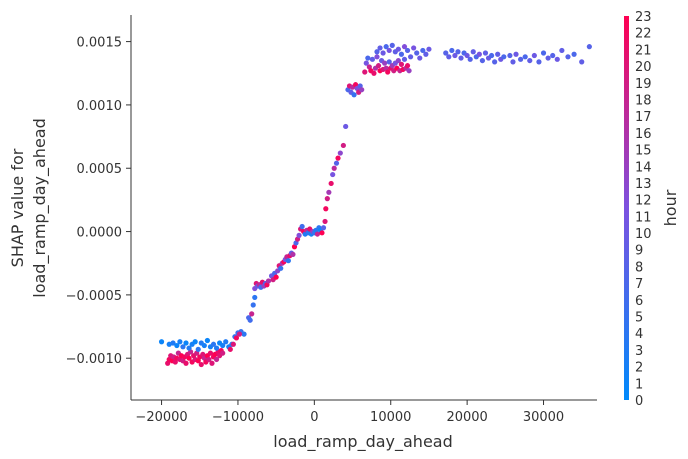 The width and height of the screenshot is (688, 459). Describe the element at coordinates (639, 318) in the screenshot. I see `colorbar-tick-label: 5` at that location.